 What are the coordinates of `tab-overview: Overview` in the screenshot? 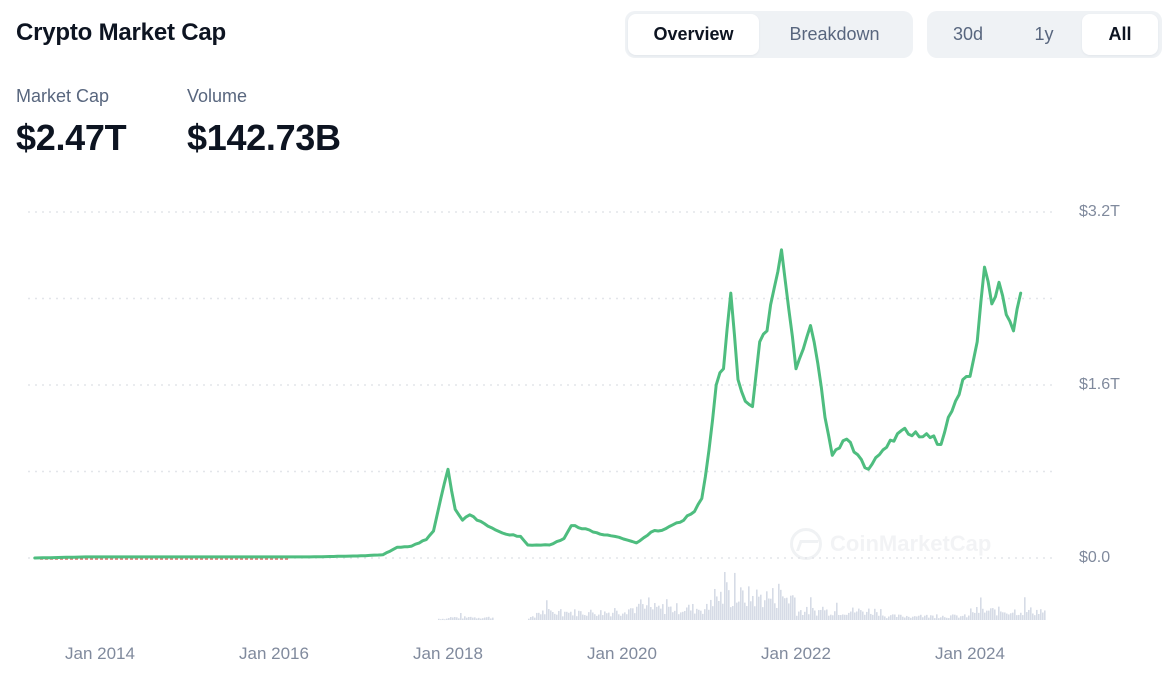 It's located at (693, 34).